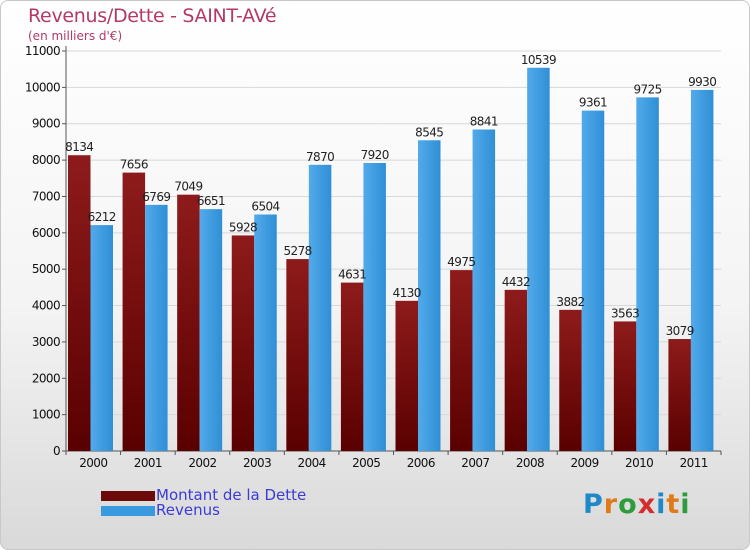  I want to click on x-tick-label: 2011, so click(694, 463).